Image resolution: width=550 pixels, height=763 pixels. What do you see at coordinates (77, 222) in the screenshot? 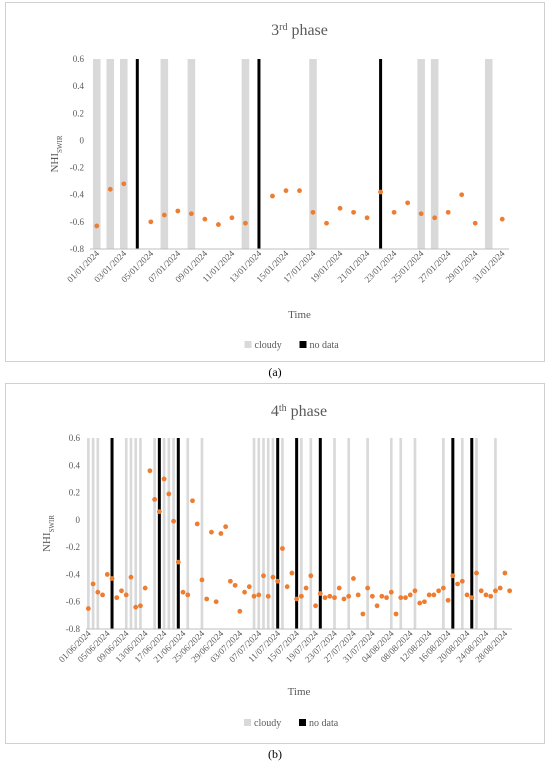
I see `y-tick-label: -0.6` at bounding box center [77, 222].